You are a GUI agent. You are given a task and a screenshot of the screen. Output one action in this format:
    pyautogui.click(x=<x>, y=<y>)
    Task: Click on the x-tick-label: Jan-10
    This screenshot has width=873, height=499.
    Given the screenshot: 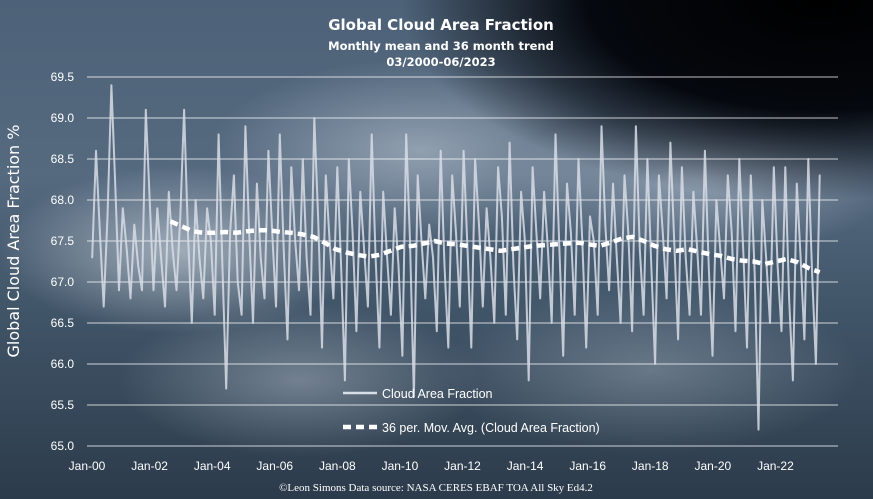 What is the action you would take?
    pyautogui.click(x=400, y=466)
    